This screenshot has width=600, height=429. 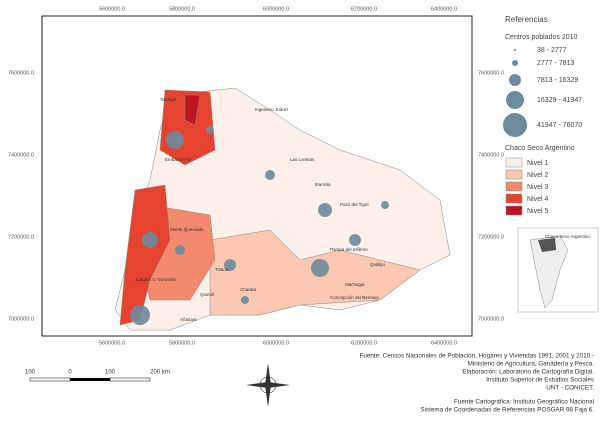 What do you see at coordinates (268, 385) in the screenshot?
I see `north-arrow` at bounding box center [268, 385].